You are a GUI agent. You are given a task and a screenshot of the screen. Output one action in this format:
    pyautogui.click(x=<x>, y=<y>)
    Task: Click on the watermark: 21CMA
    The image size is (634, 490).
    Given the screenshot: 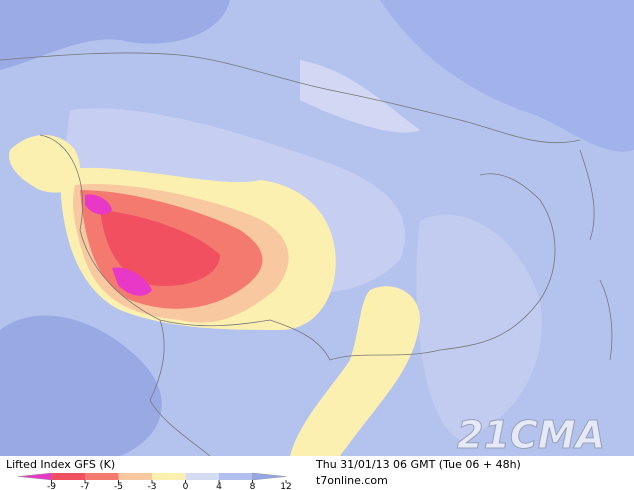 What is the action you would take?
    pyautogui.click(x=531, y=435)
    